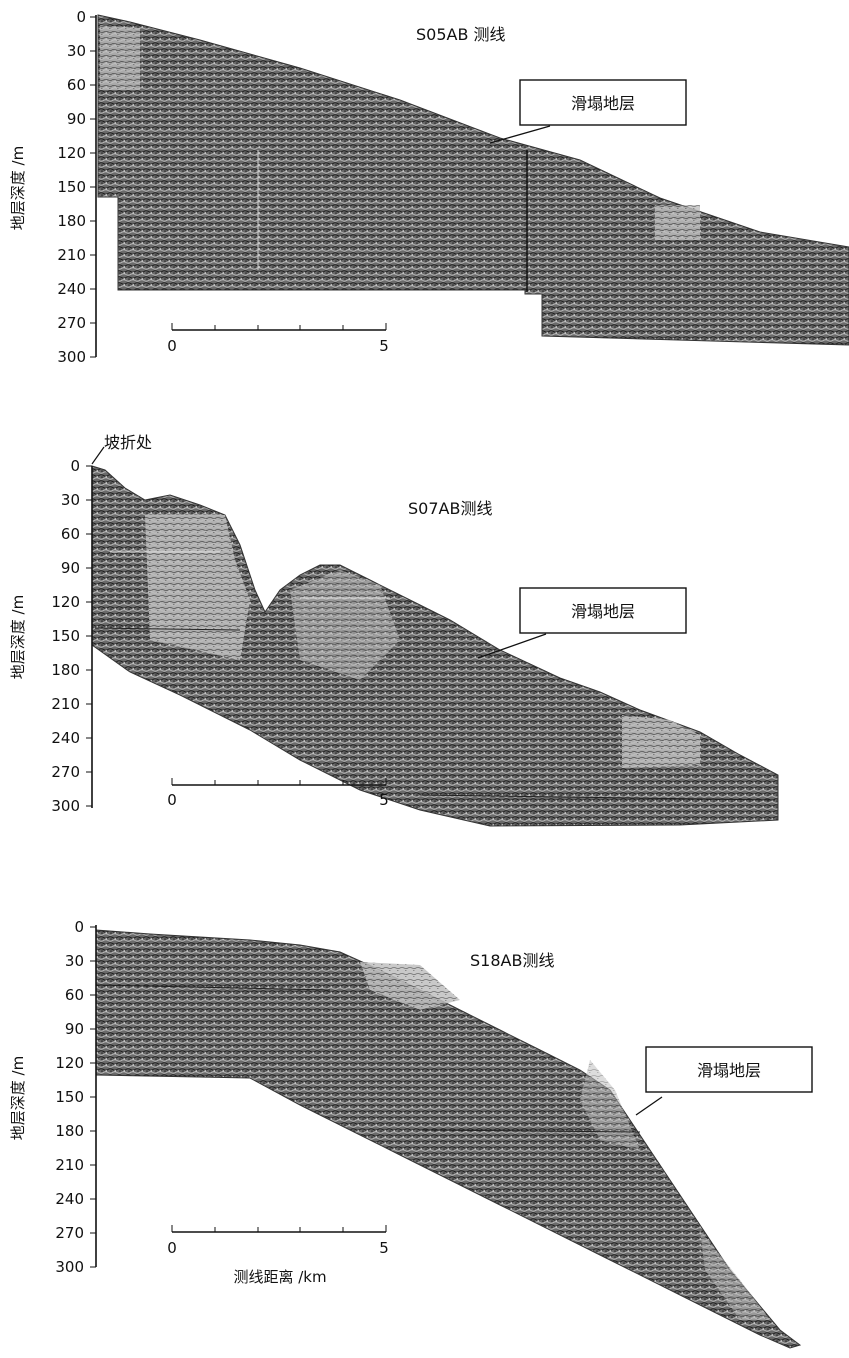  Describe the element at coordinates (279, 1277) in the screenshot. I see `distance-axis-label: 测线距离 /km` at that location.